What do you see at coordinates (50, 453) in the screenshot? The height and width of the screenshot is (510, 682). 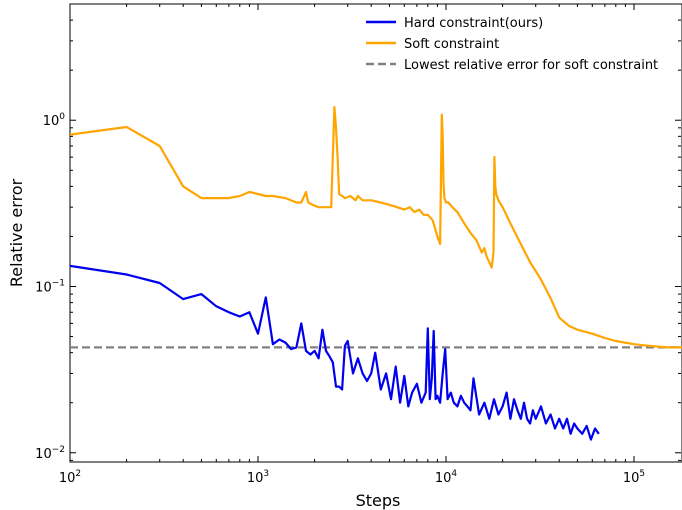 I see `y-tick-label: 10⁻²` at bounding box center [50, 453].